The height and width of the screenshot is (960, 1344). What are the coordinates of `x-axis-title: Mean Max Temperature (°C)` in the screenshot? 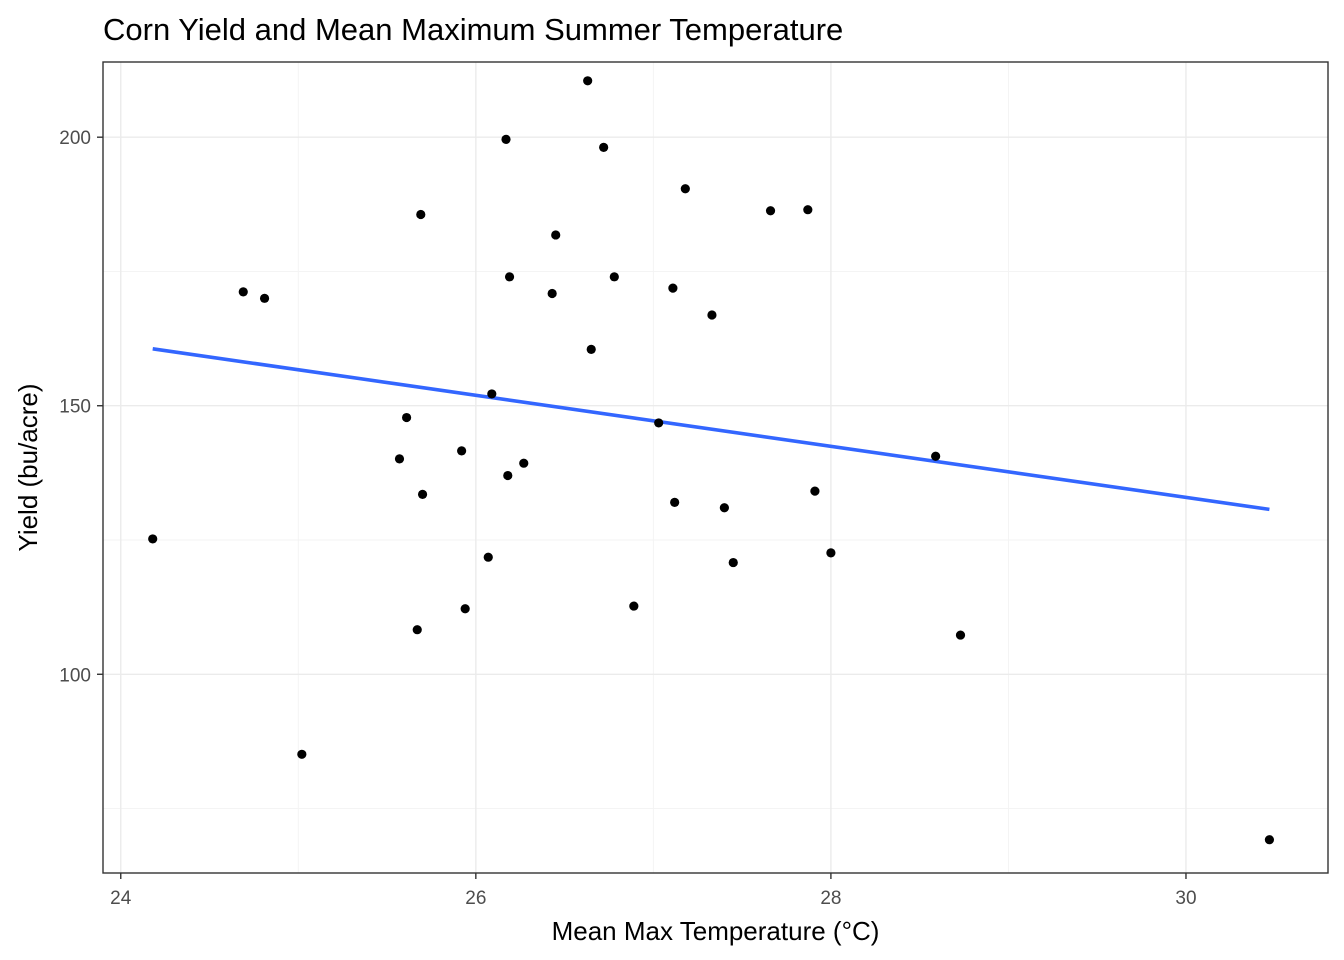 It's located at (716, 931).